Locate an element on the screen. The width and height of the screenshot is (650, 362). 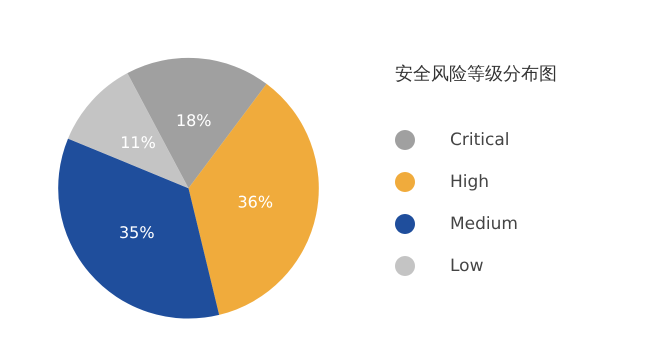
legend-label: Low is located at coordinates (467, 266).